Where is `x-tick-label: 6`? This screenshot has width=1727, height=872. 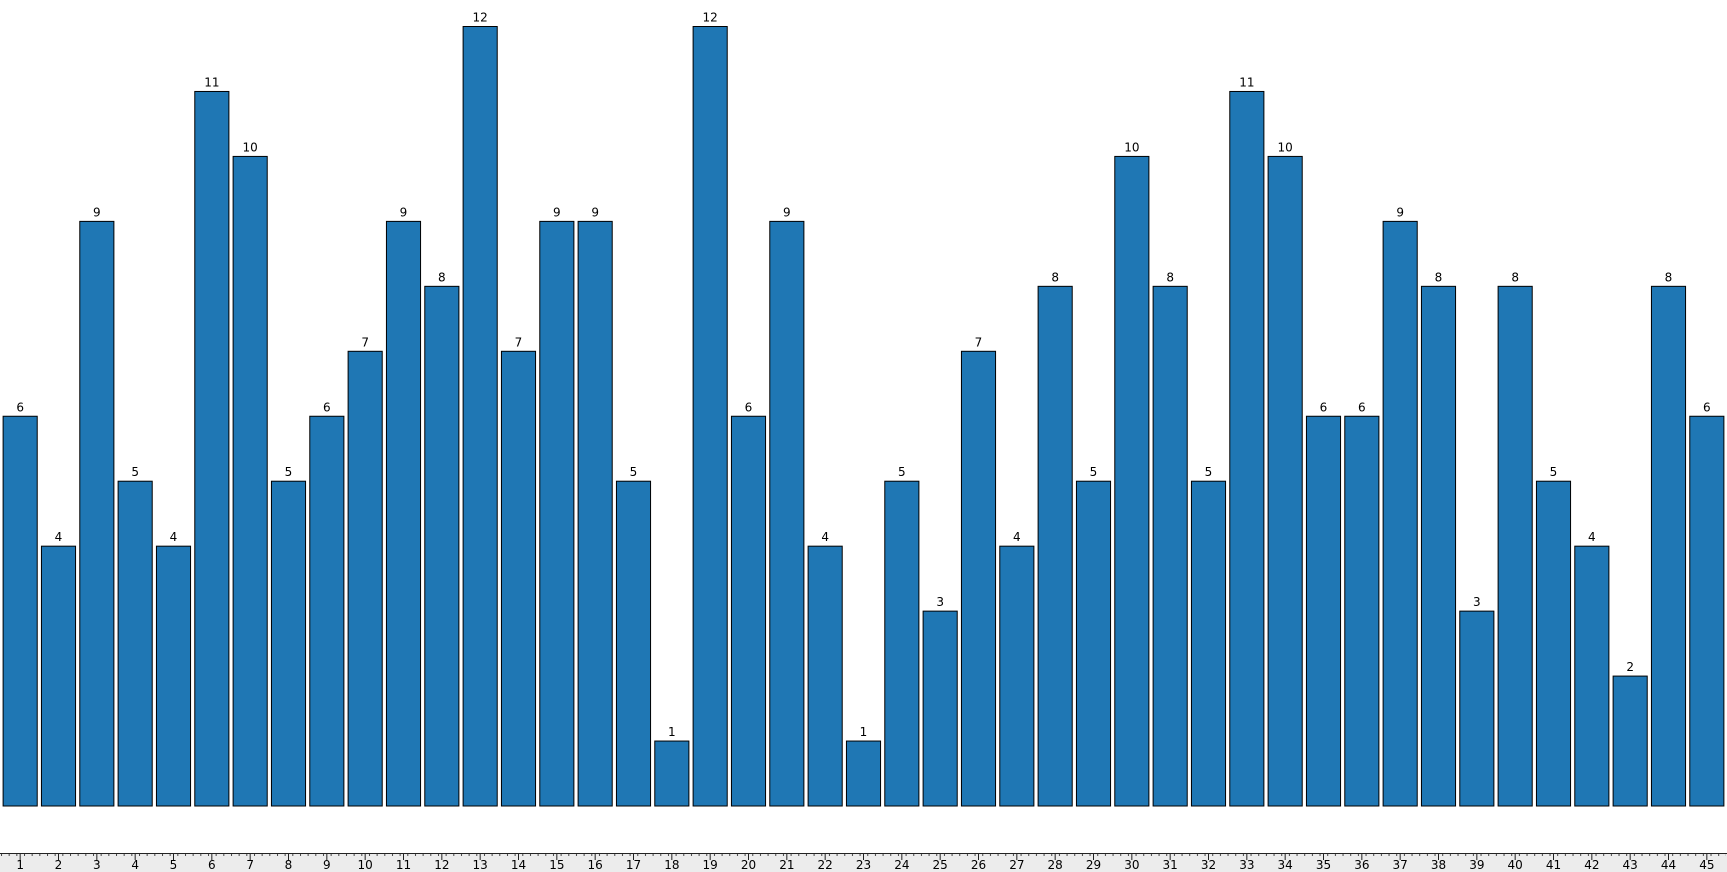 x-tick-label: 6 is located at coordinates (212, 865).